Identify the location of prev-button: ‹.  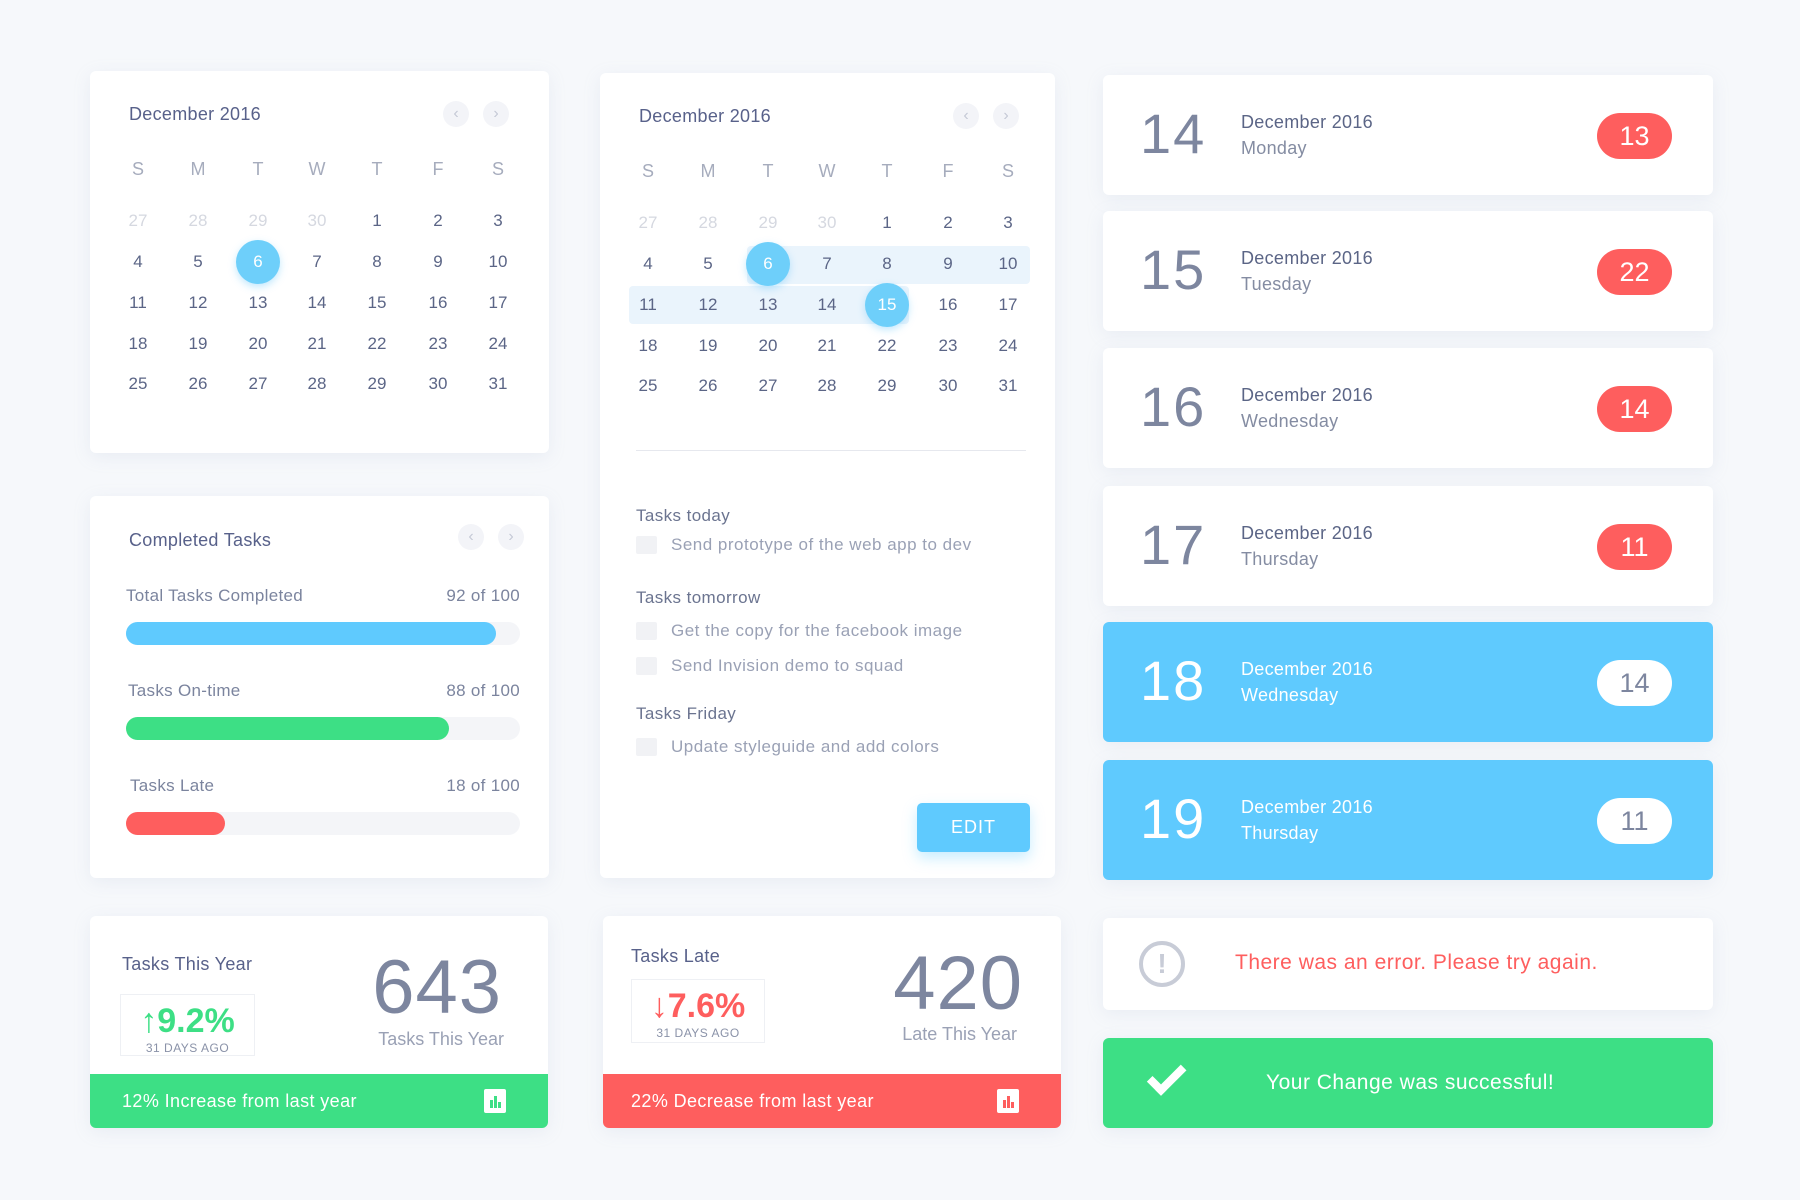
(471, 537).